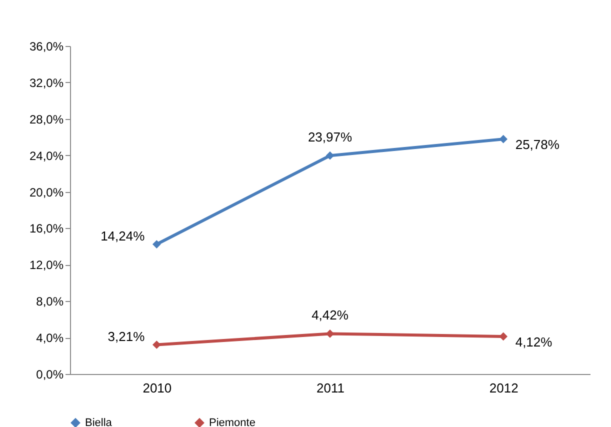 The image size is (611, 427). Describe the element at coordinates (46, 155) in the screenshot. I see `y-tick-label: 24,0%` at that location.